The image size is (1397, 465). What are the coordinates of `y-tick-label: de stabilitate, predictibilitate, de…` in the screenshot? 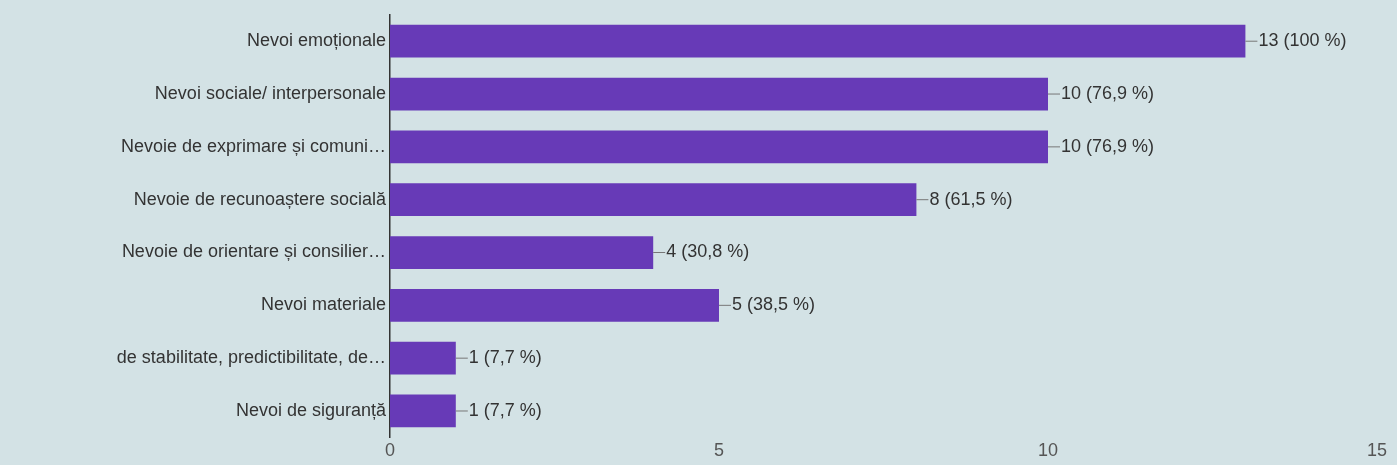 It's located at (251, 357).